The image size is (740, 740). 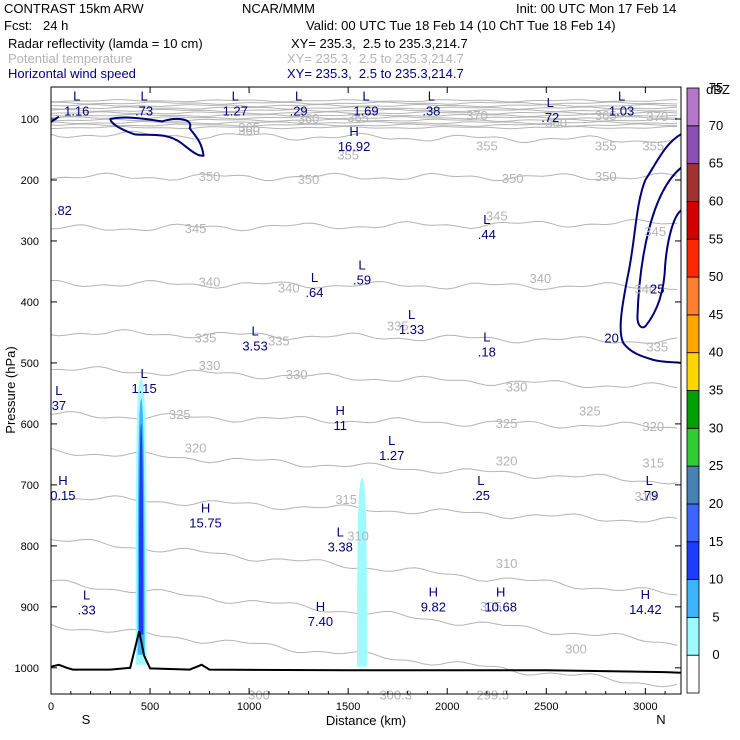 I want to click on y-tick-label: 900, so click(x=30, y=608).